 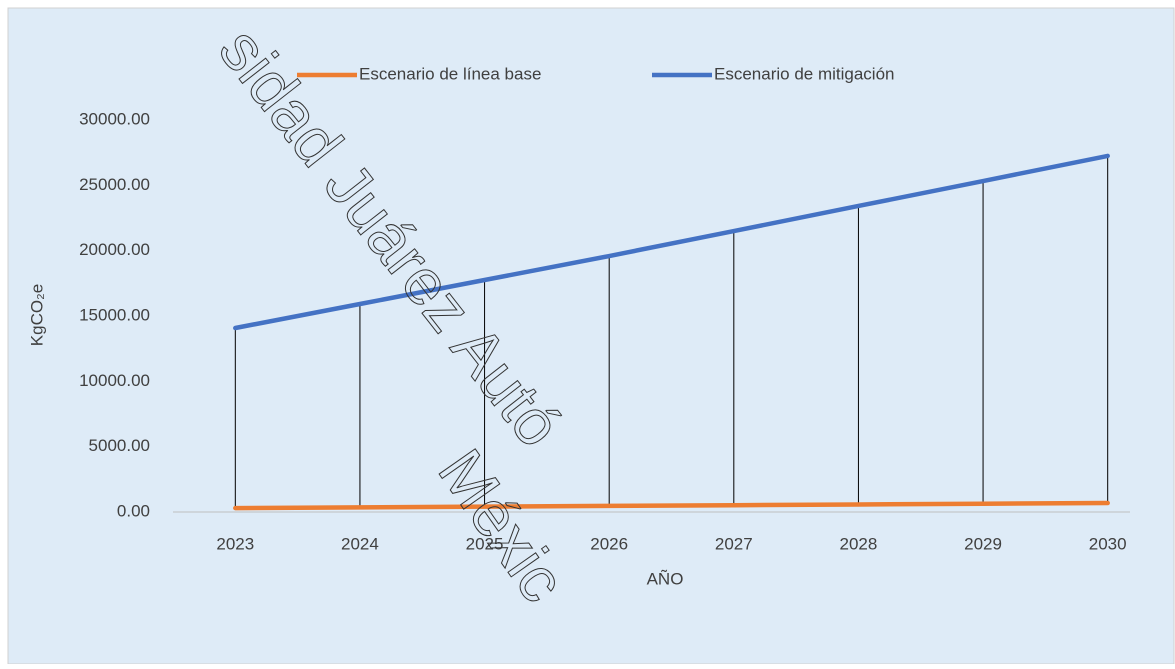 I want to click on x-tick-label: 2027, so click(x=734, y=543).